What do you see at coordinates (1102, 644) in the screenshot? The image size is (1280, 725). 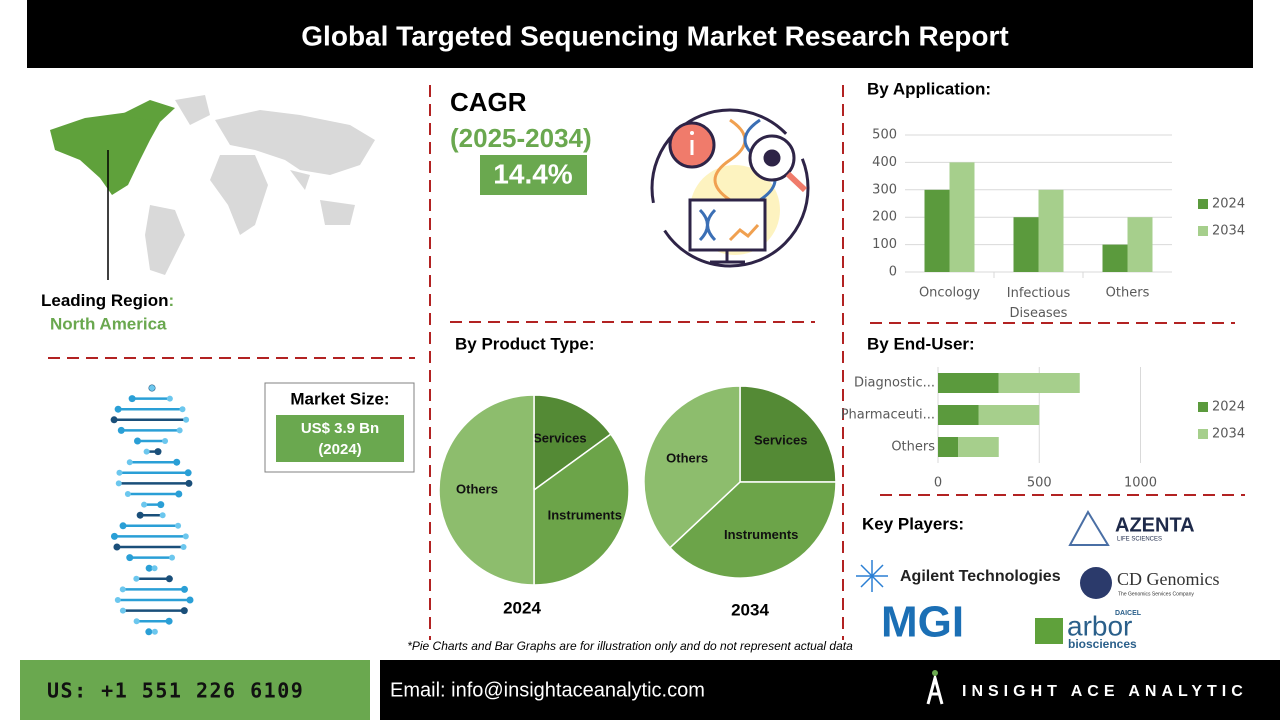 I see `arbor-sub: biosciences` at bounding box center [1102, 644].